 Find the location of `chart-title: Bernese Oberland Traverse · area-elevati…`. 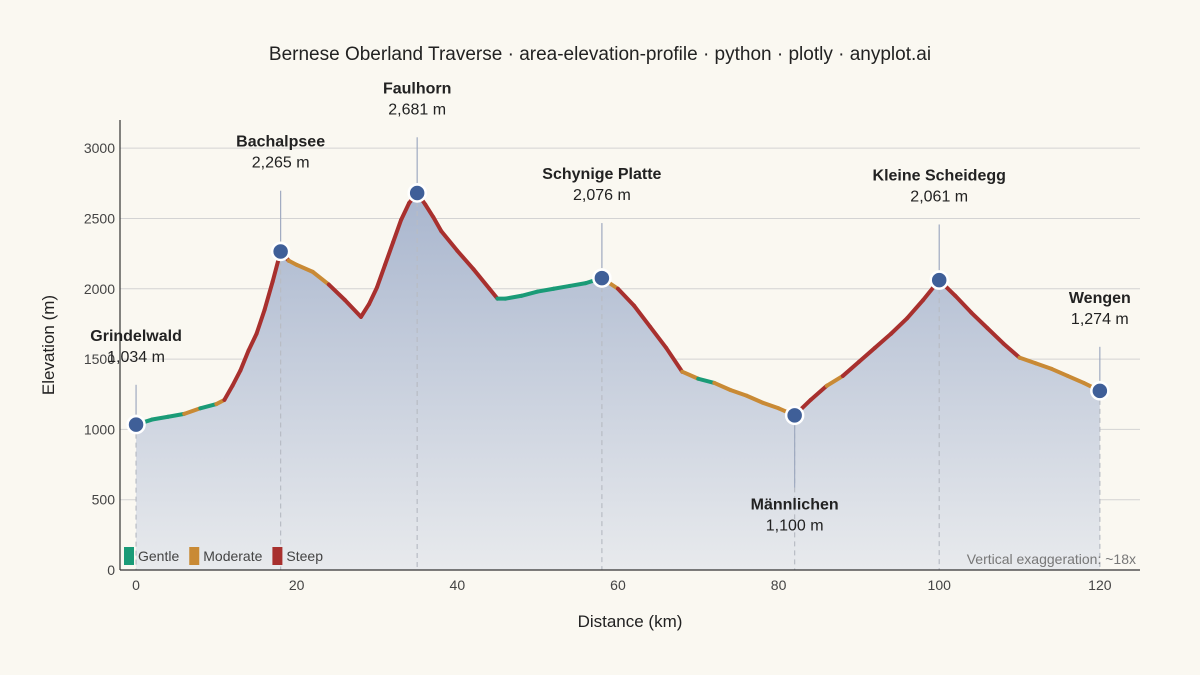

chart-title: Bernese Oberland Traverse · area-elevati… is located at coordinates (600, 54).